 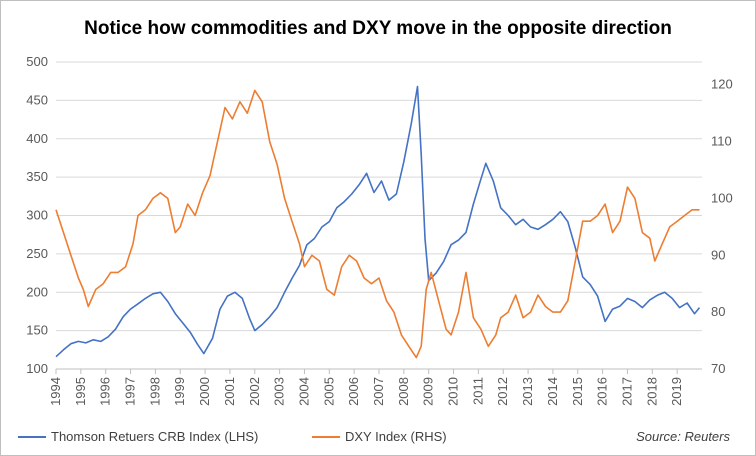 What do you see at coordinates (477, 391) in the screenshot?
I see `x-tick-label: 2011` at bounding box center [477, 391].